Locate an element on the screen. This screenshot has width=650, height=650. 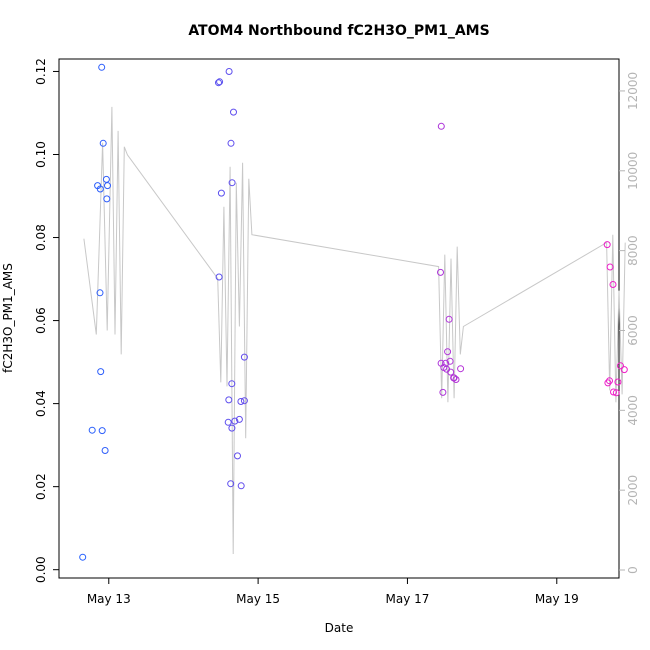
y-right-tick-label: 2000 is located at coordinates (633, 490).